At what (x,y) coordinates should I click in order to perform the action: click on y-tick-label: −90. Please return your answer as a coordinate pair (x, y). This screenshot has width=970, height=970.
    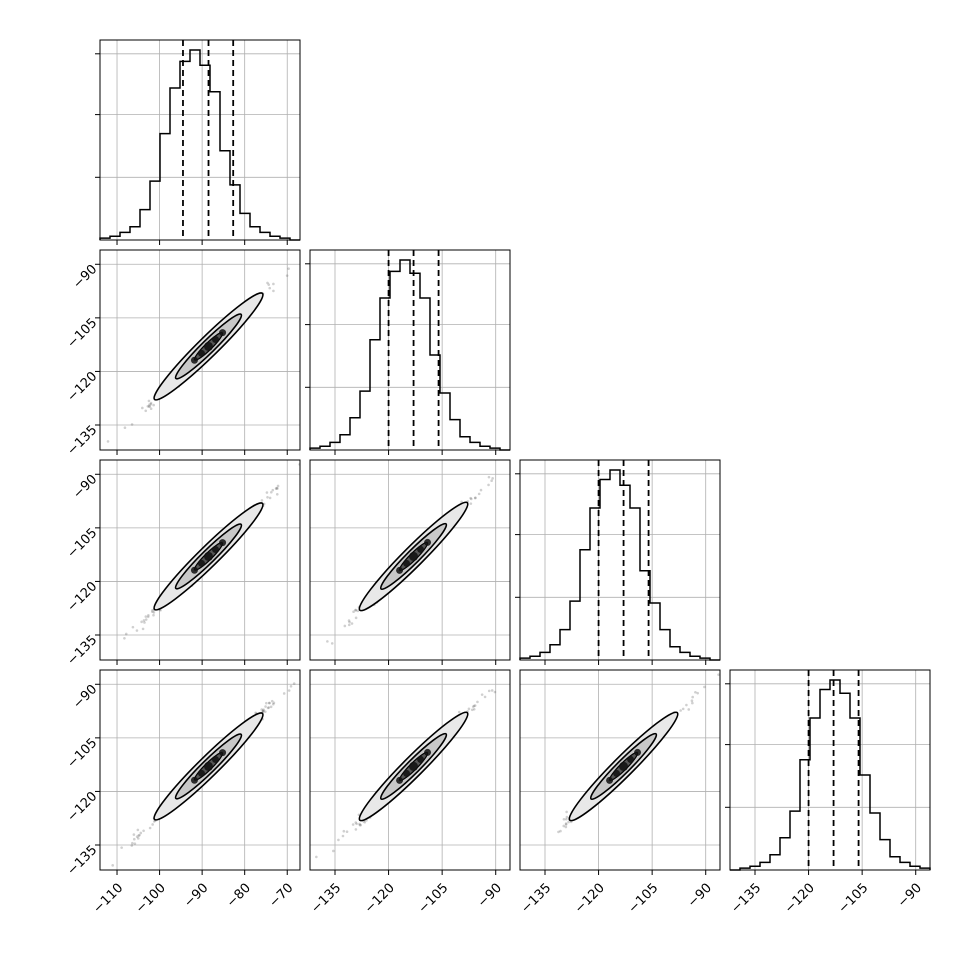
    Looking at the image, I should click on (85, 277).